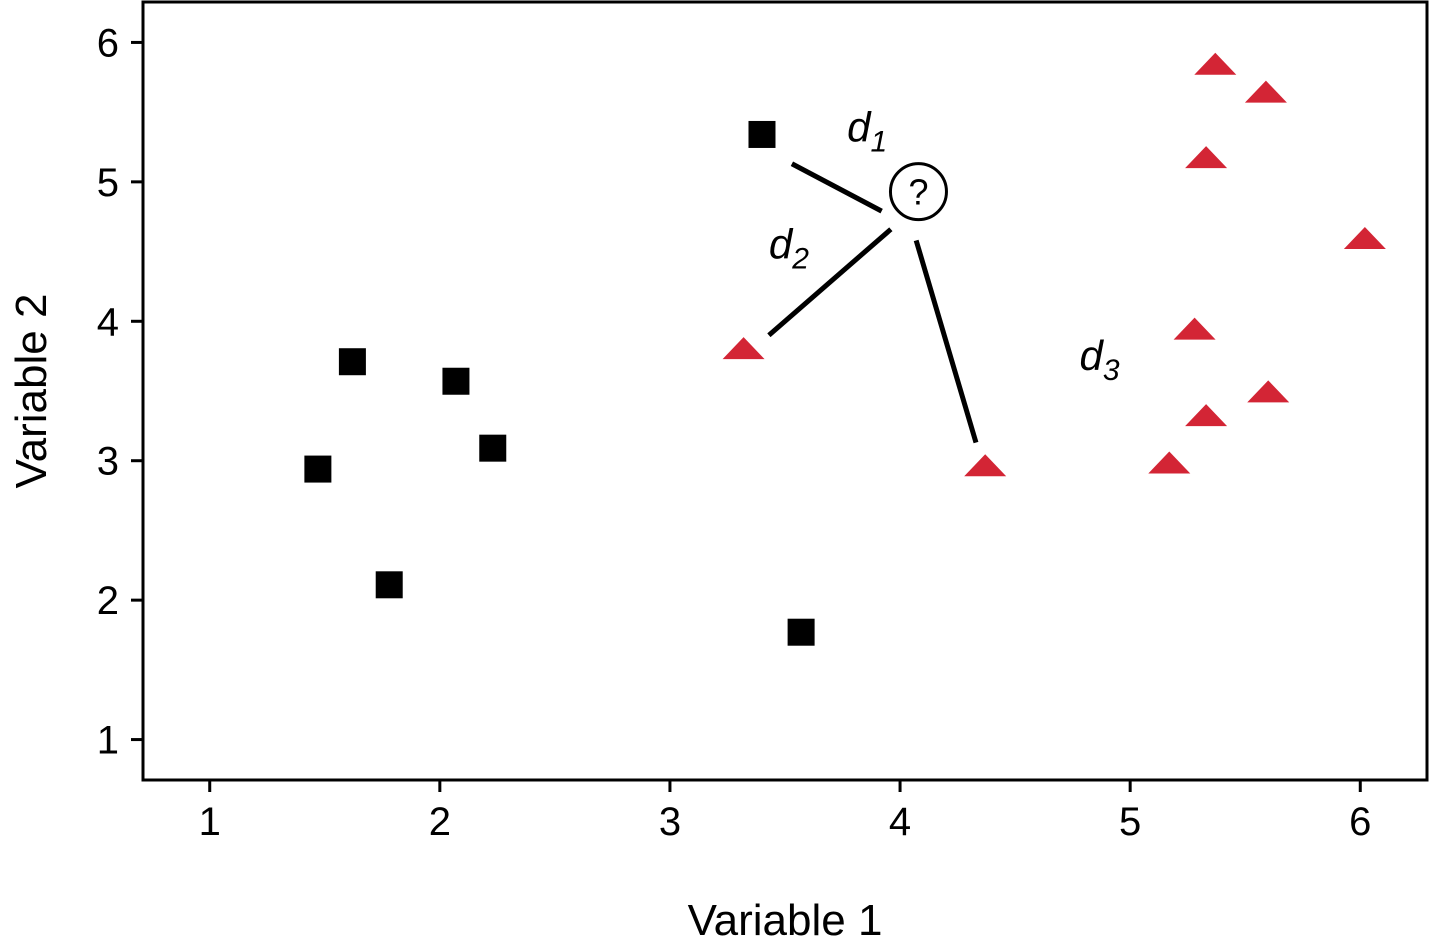 This screenshot has height=951, width=1431. Describe the element at coordinates (785, 812) in the screenshot. I see `x-axis-ticks: 1 2 3 4 5 6` at that location.